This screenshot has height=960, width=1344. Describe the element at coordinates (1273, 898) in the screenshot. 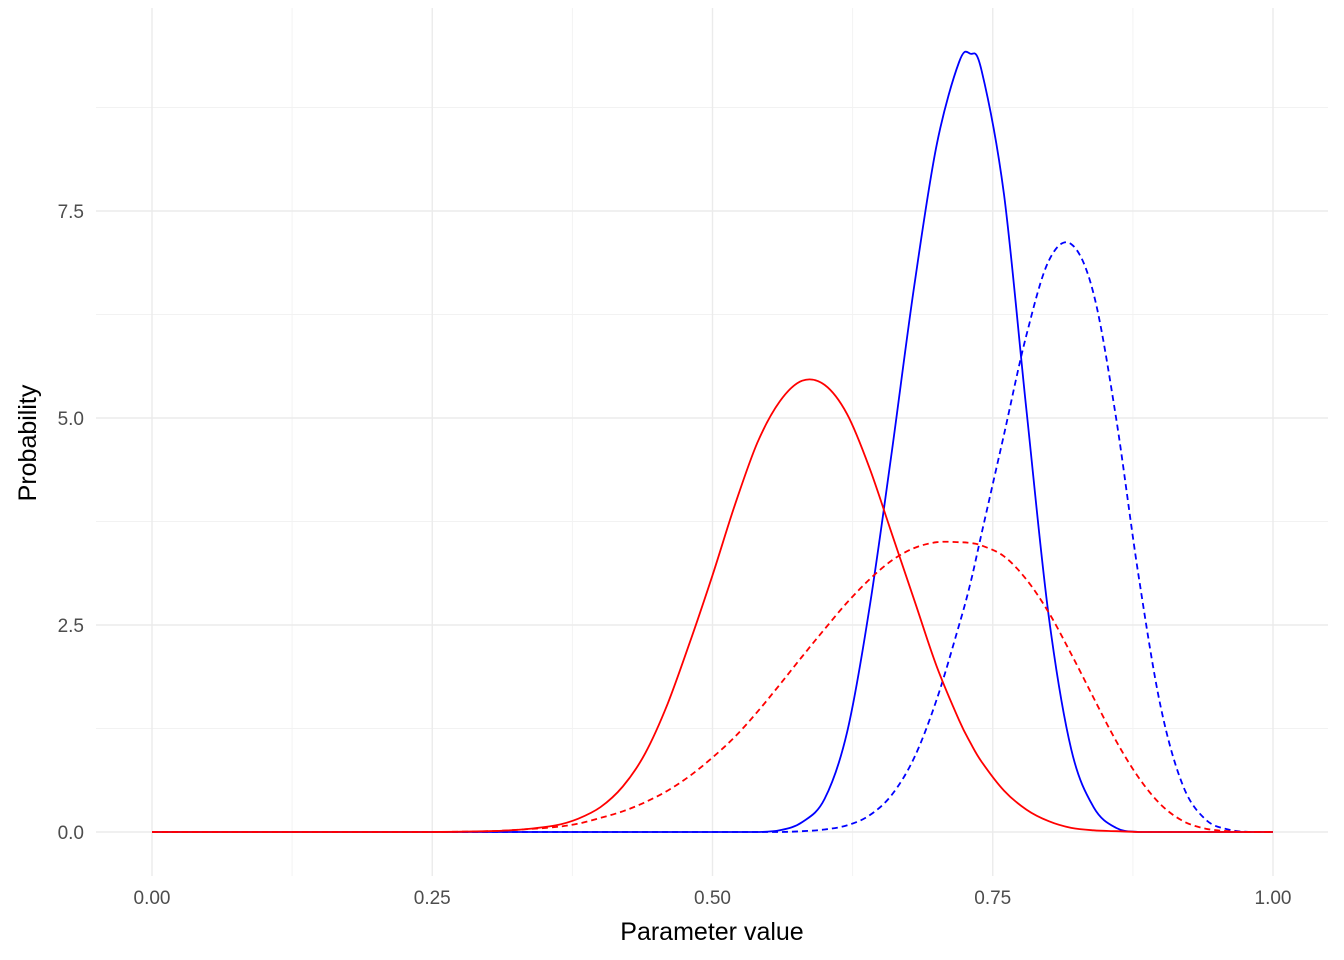

I see `x-tick-label: 1.00` at that location.